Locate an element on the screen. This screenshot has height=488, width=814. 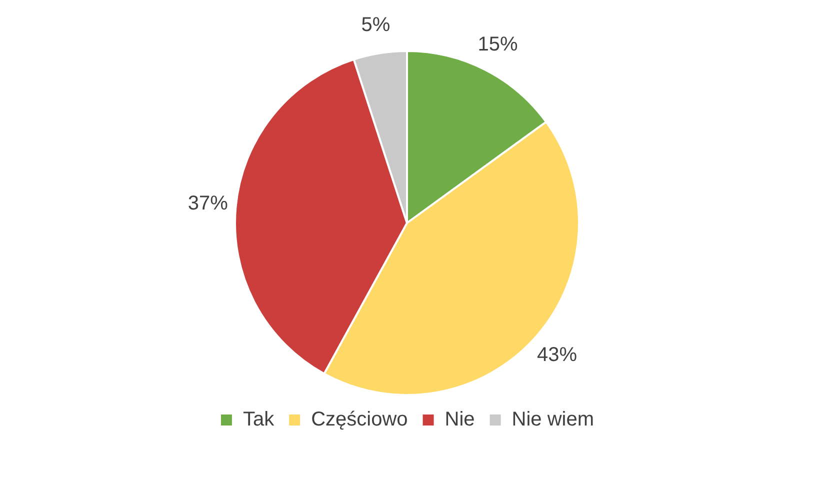
data-label: 5% is located at coordinates (375, 25).